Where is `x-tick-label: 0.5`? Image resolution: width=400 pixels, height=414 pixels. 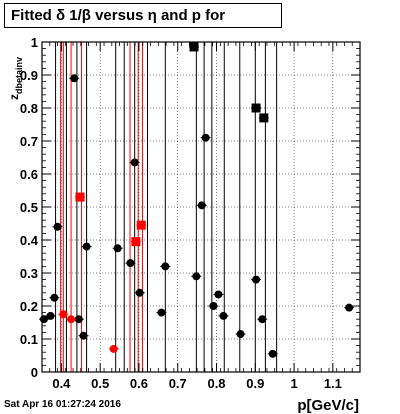
x-tick-label: 0.5 is located at coordinates (100, 383).